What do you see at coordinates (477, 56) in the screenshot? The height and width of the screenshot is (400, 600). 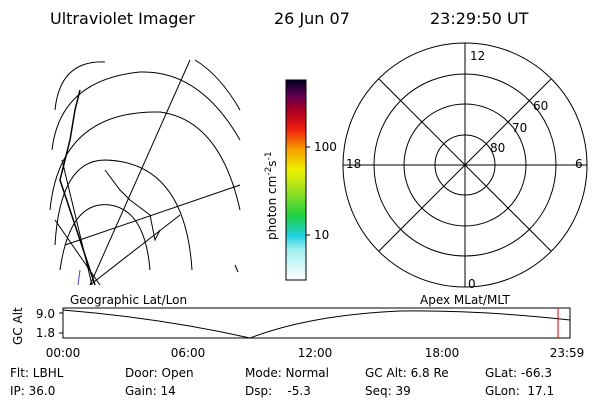 I see `mlt-label: 12` at bounding box center [477, 56].